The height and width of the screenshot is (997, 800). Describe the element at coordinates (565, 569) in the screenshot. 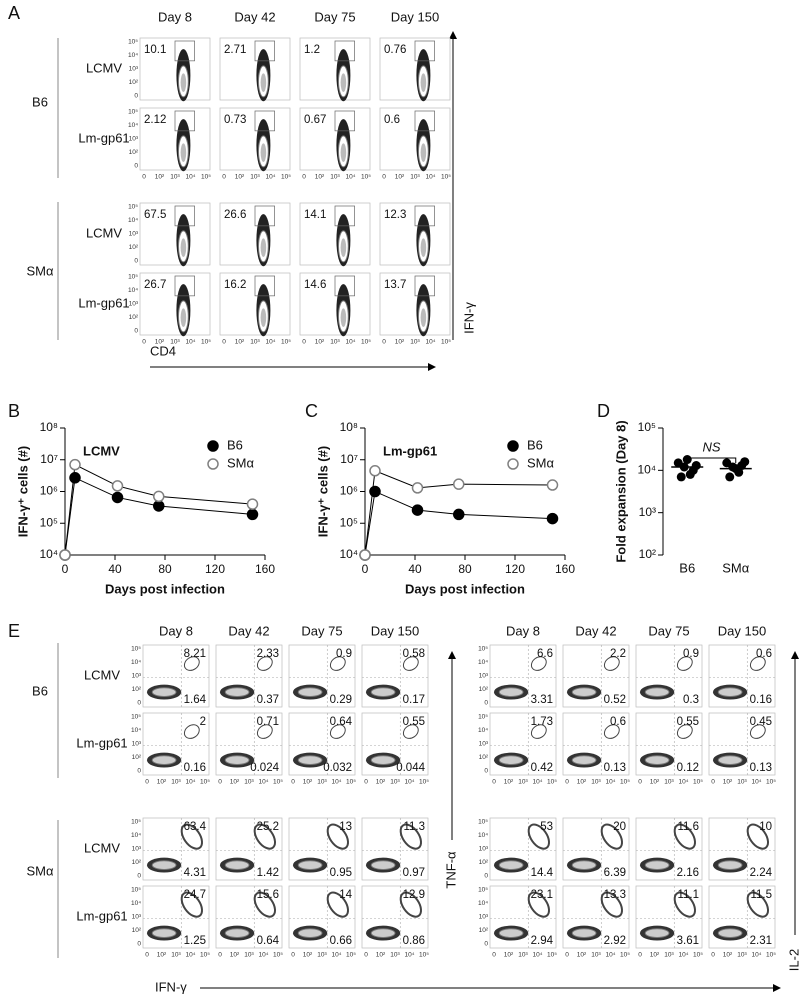

I see `x-tick-label: 160` at that location.